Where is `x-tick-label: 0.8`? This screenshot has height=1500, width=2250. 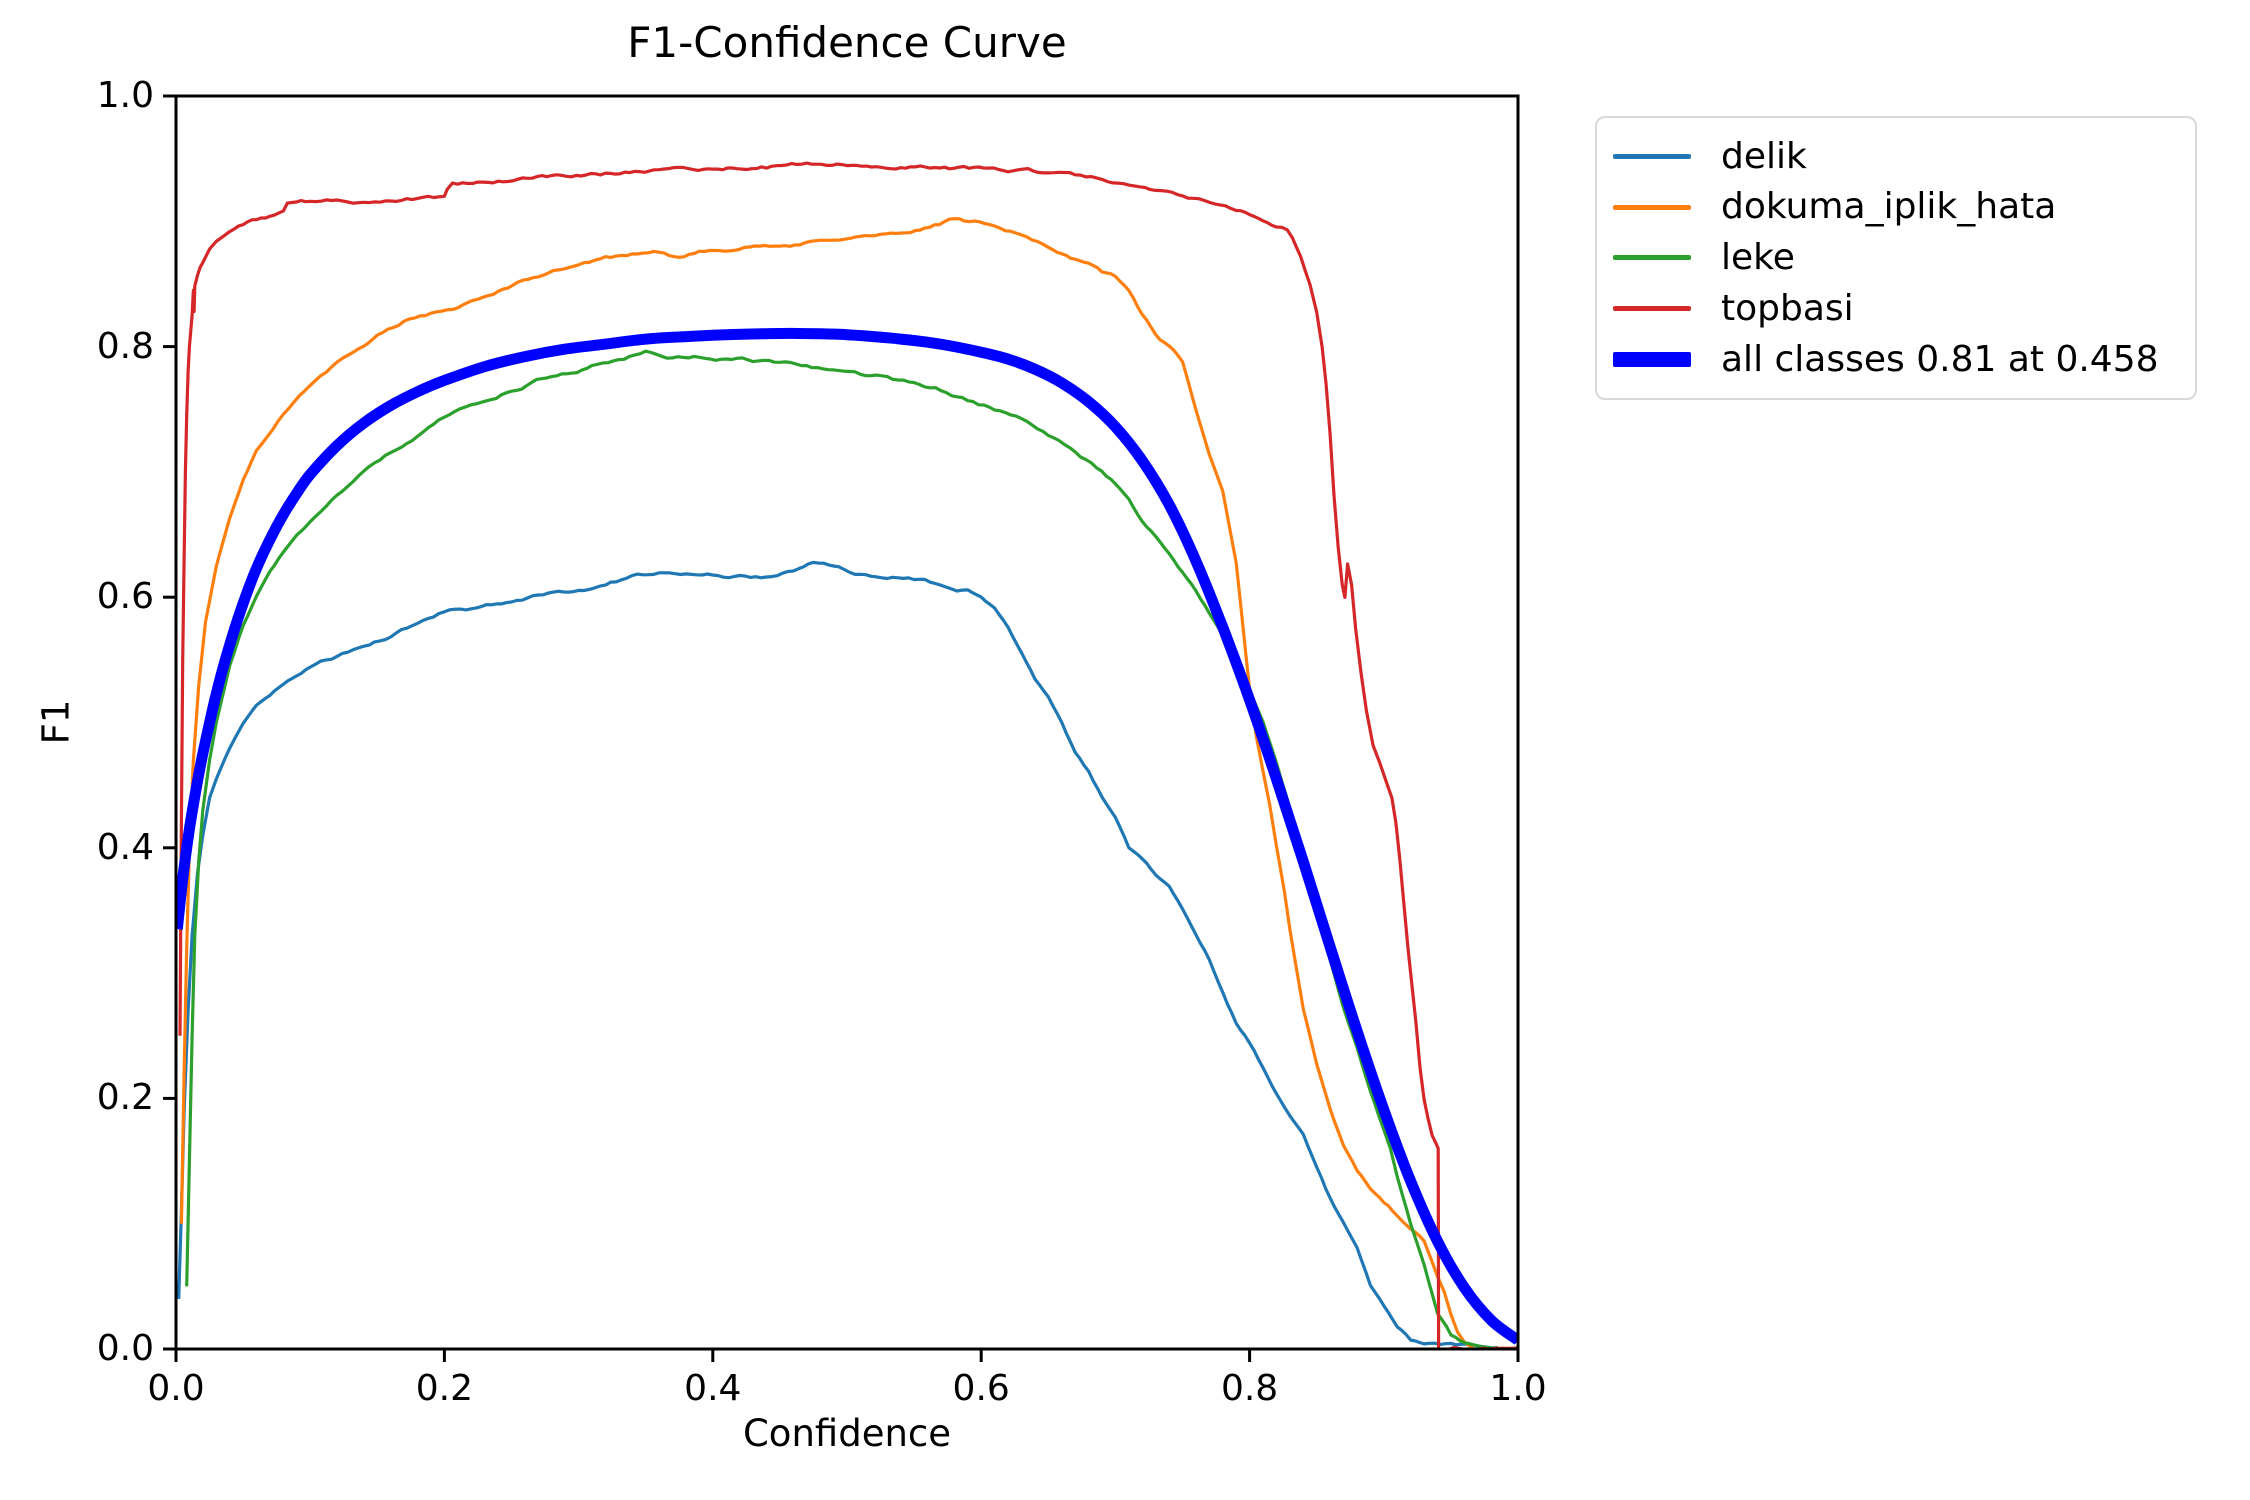
x-tick-label: 0.8 is located at coordinates (1249, 1388).